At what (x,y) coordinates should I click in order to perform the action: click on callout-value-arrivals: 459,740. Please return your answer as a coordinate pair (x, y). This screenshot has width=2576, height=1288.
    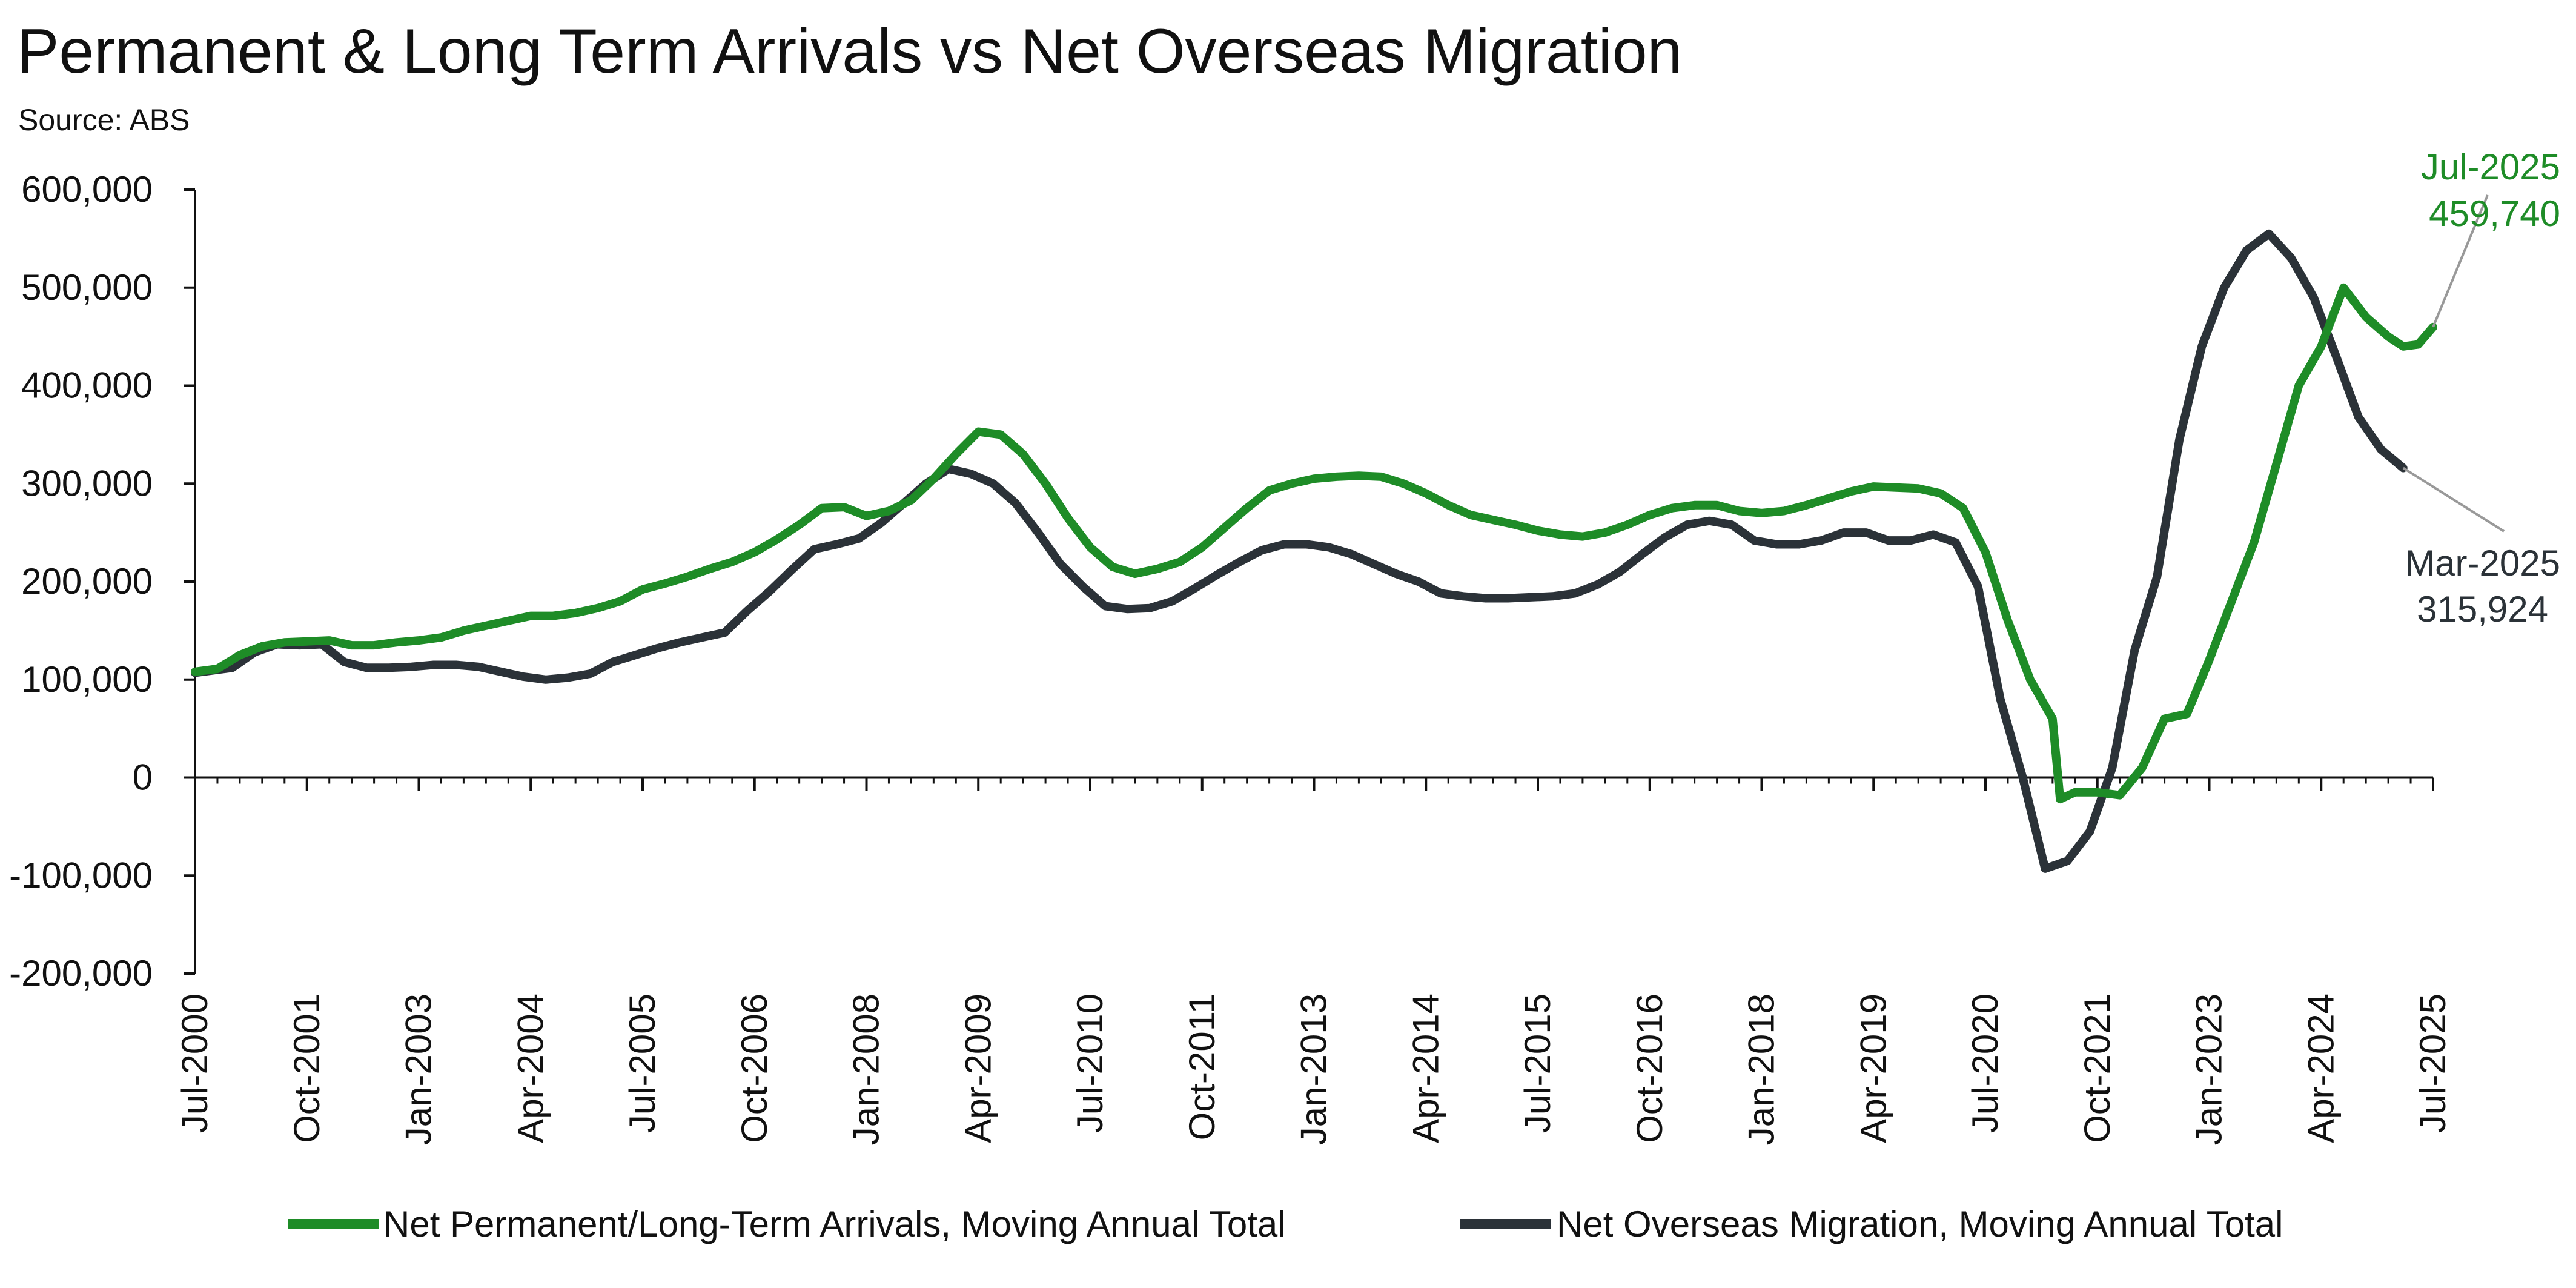
    Looking at the image, I should click on (2494, 213).